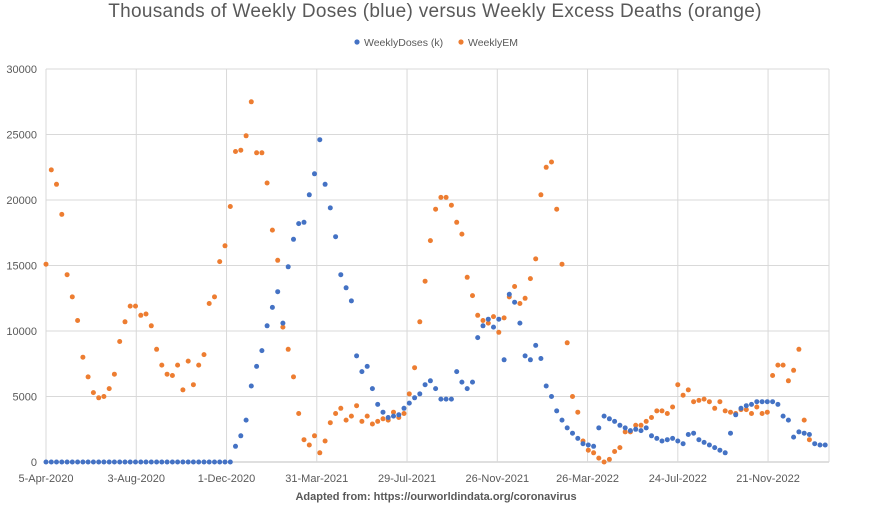 The width and height of the screenshot is (873, 506). Describe the element at coordinates (21, 332) in the screenshot. I see `y-tick-label: 10000` at that location.